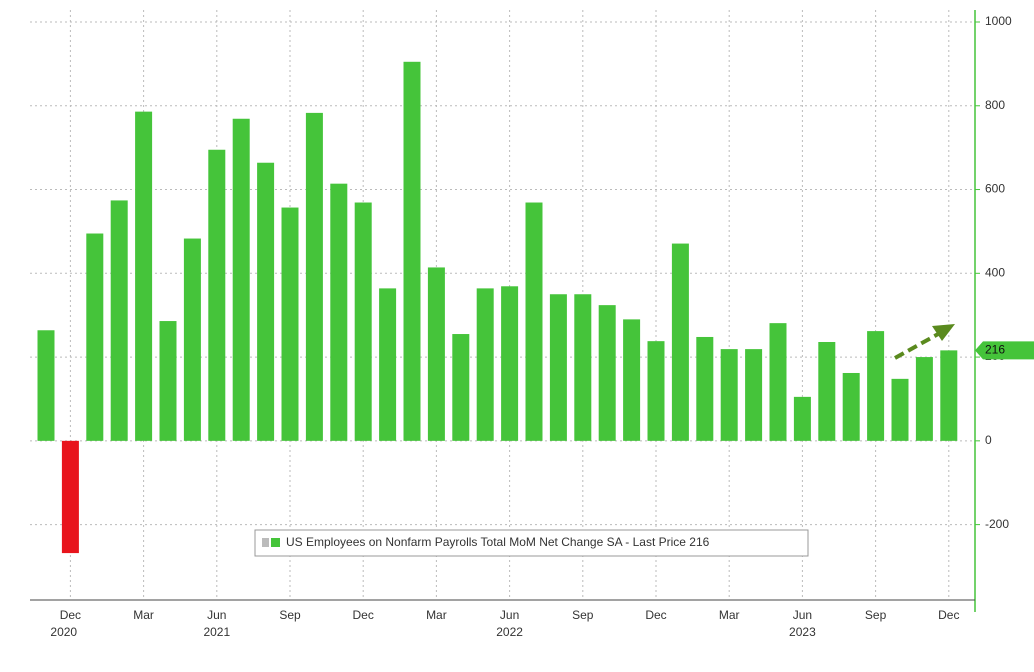  What do you see at coordinates (995, 350) in the screenshot?
I see `last-price-label: 216` at bounding box center [995, 350].